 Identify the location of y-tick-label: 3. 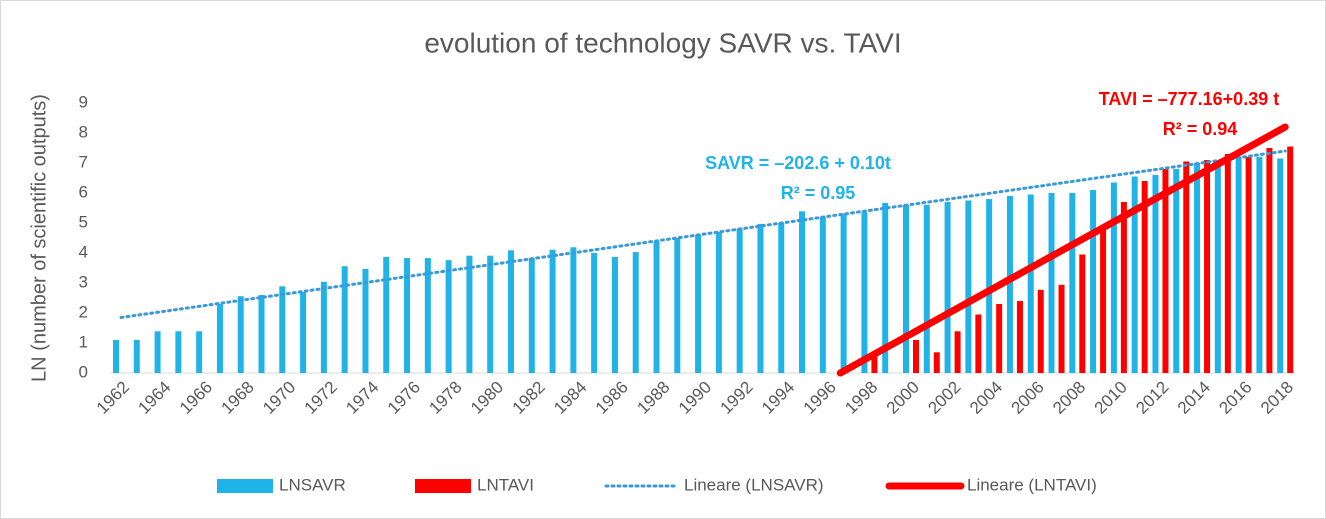
(83, 281).